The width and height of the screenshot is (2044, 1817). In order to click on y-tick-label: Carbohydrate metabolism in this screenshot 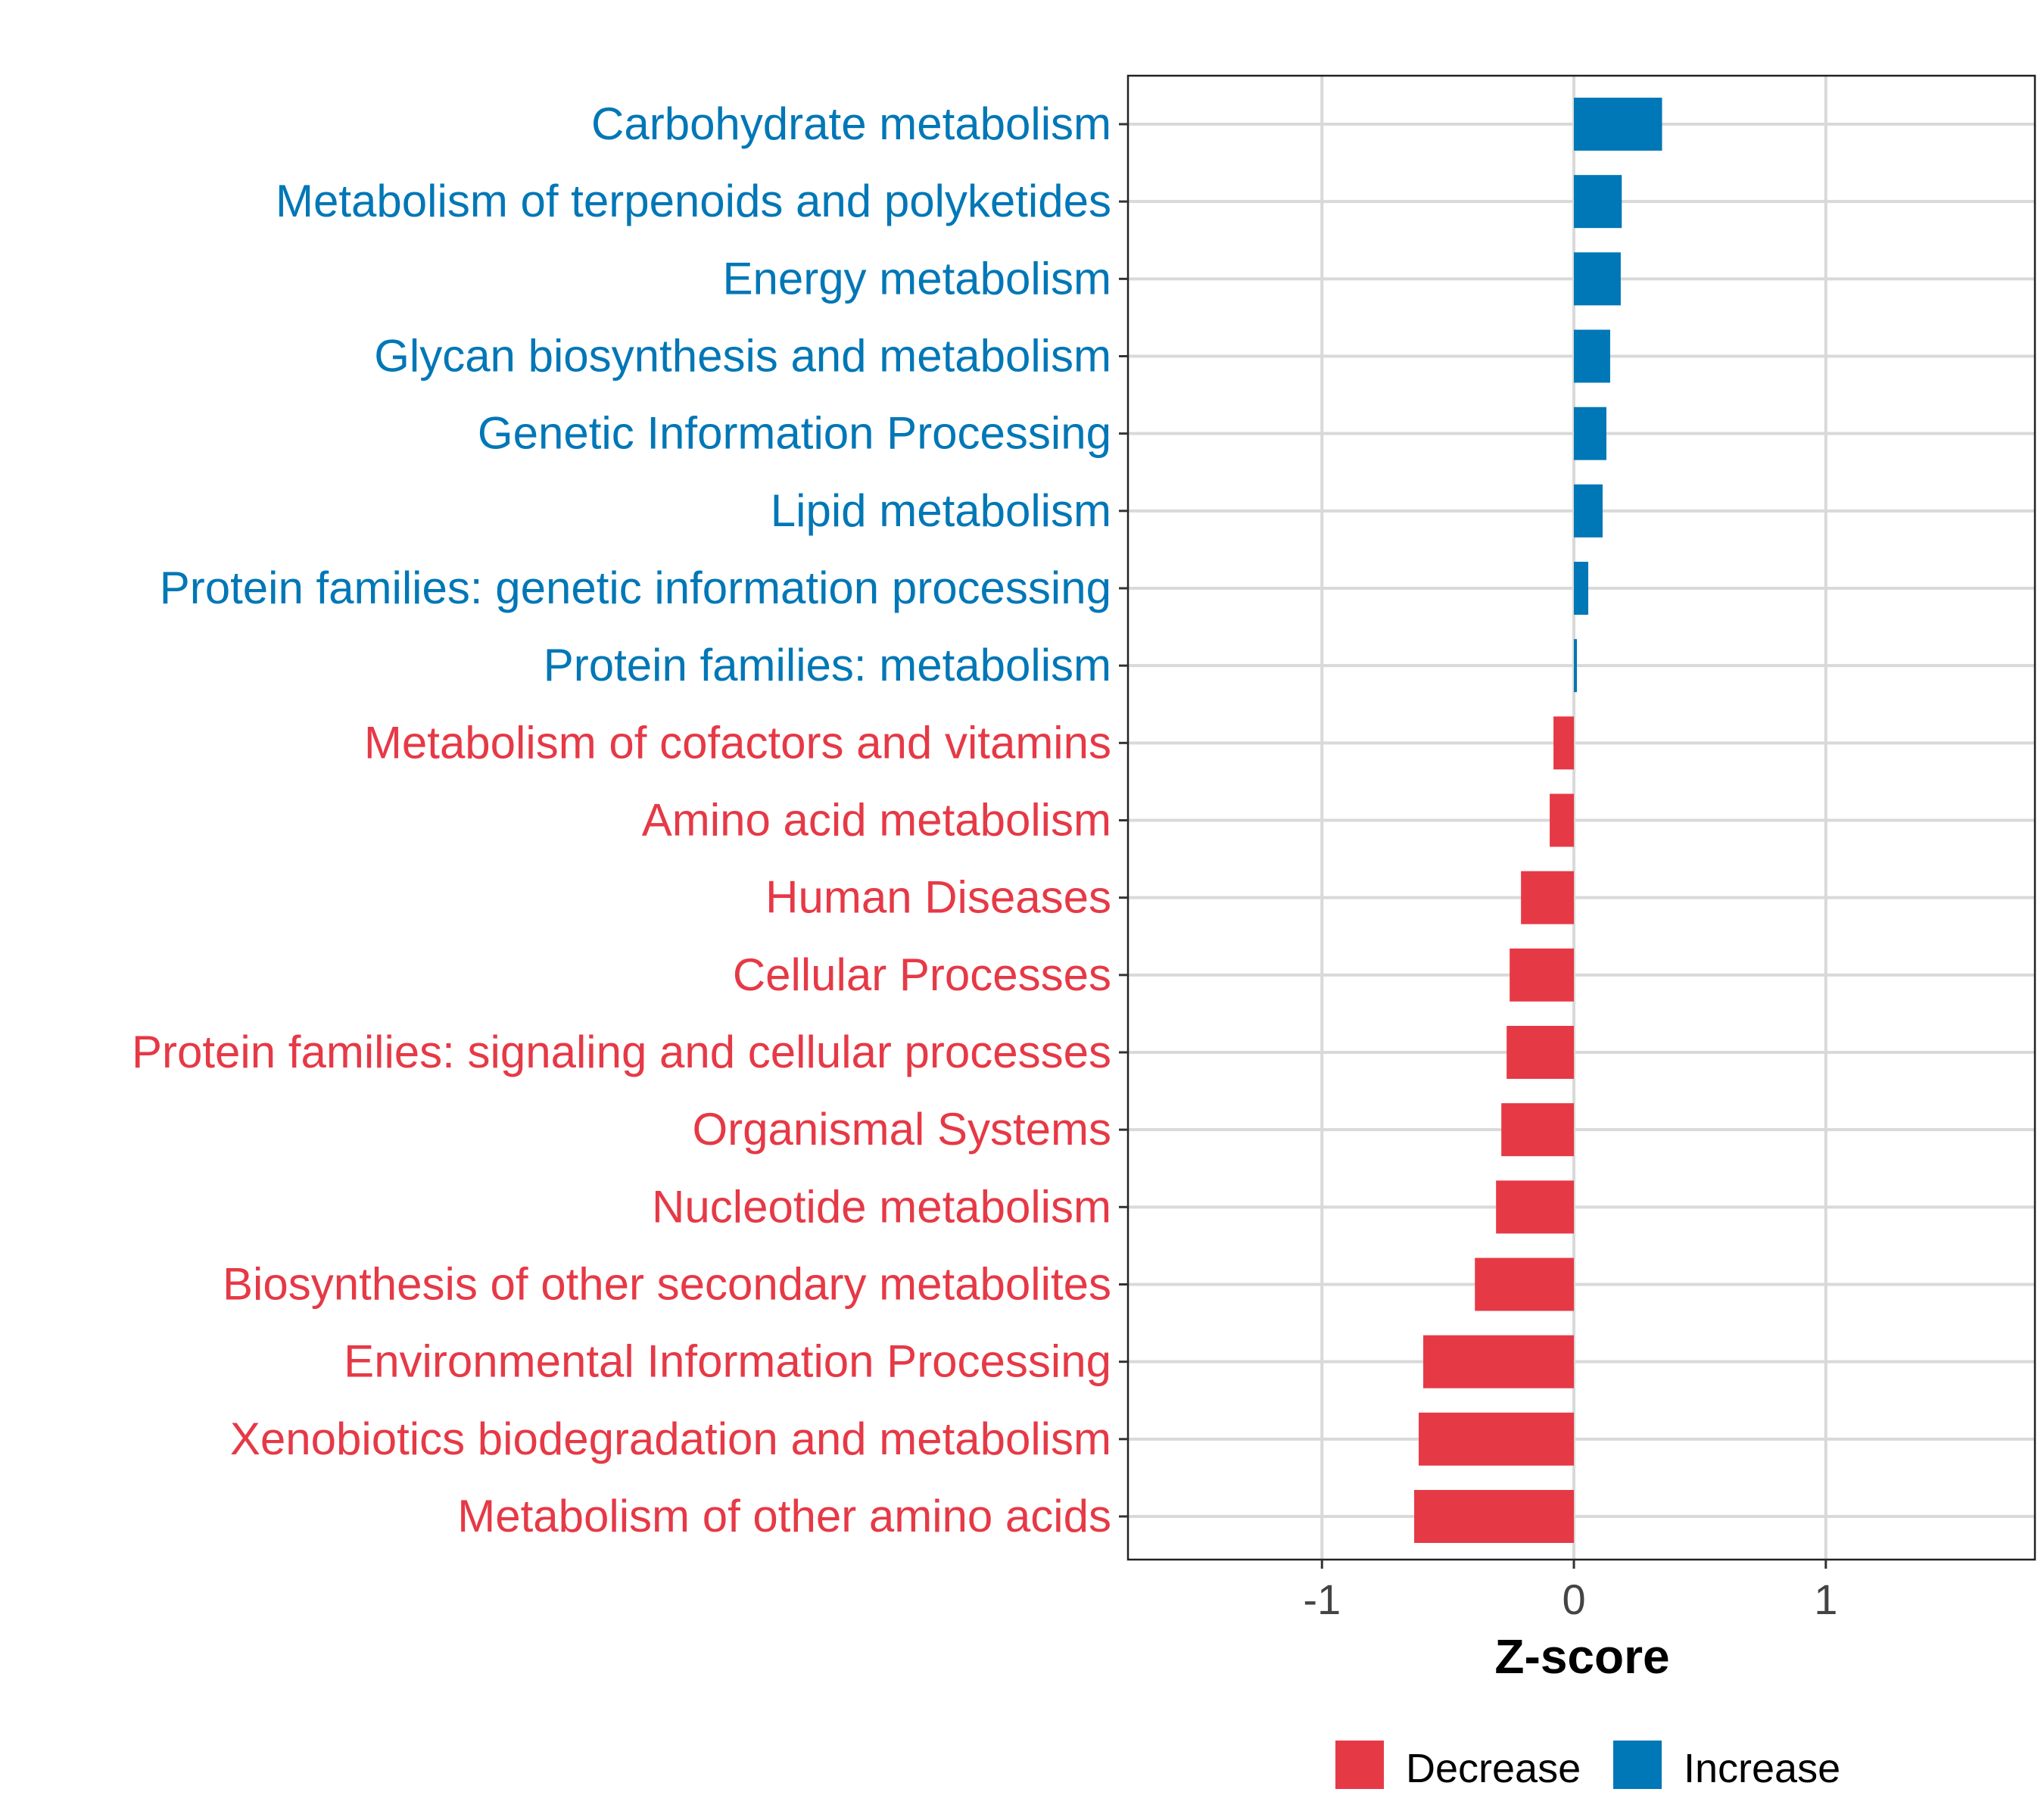, I will do `click(851, 123)`.